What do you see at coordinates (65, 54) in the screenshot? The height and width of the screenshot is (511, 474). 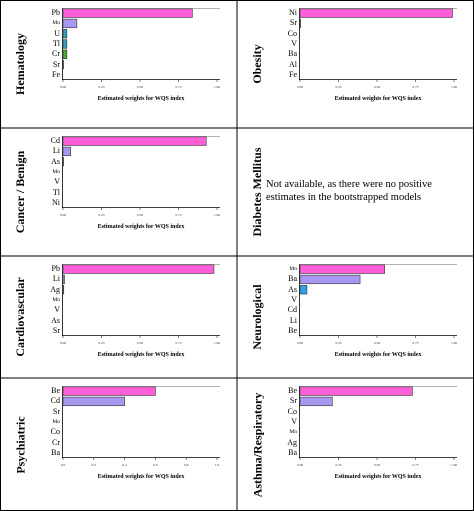 I see `bar-cr` at bounding box center [65, 54].